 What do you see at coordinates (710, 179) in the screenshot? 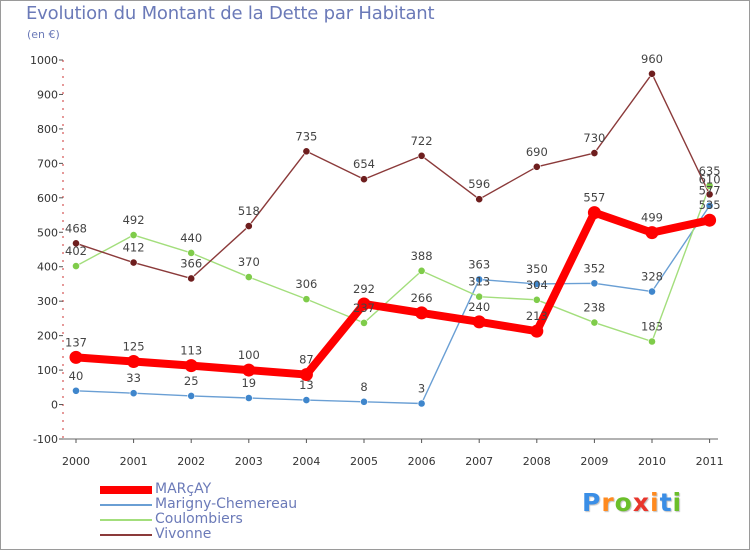
I see `data-label: 610` at bounding box center [710, 179].